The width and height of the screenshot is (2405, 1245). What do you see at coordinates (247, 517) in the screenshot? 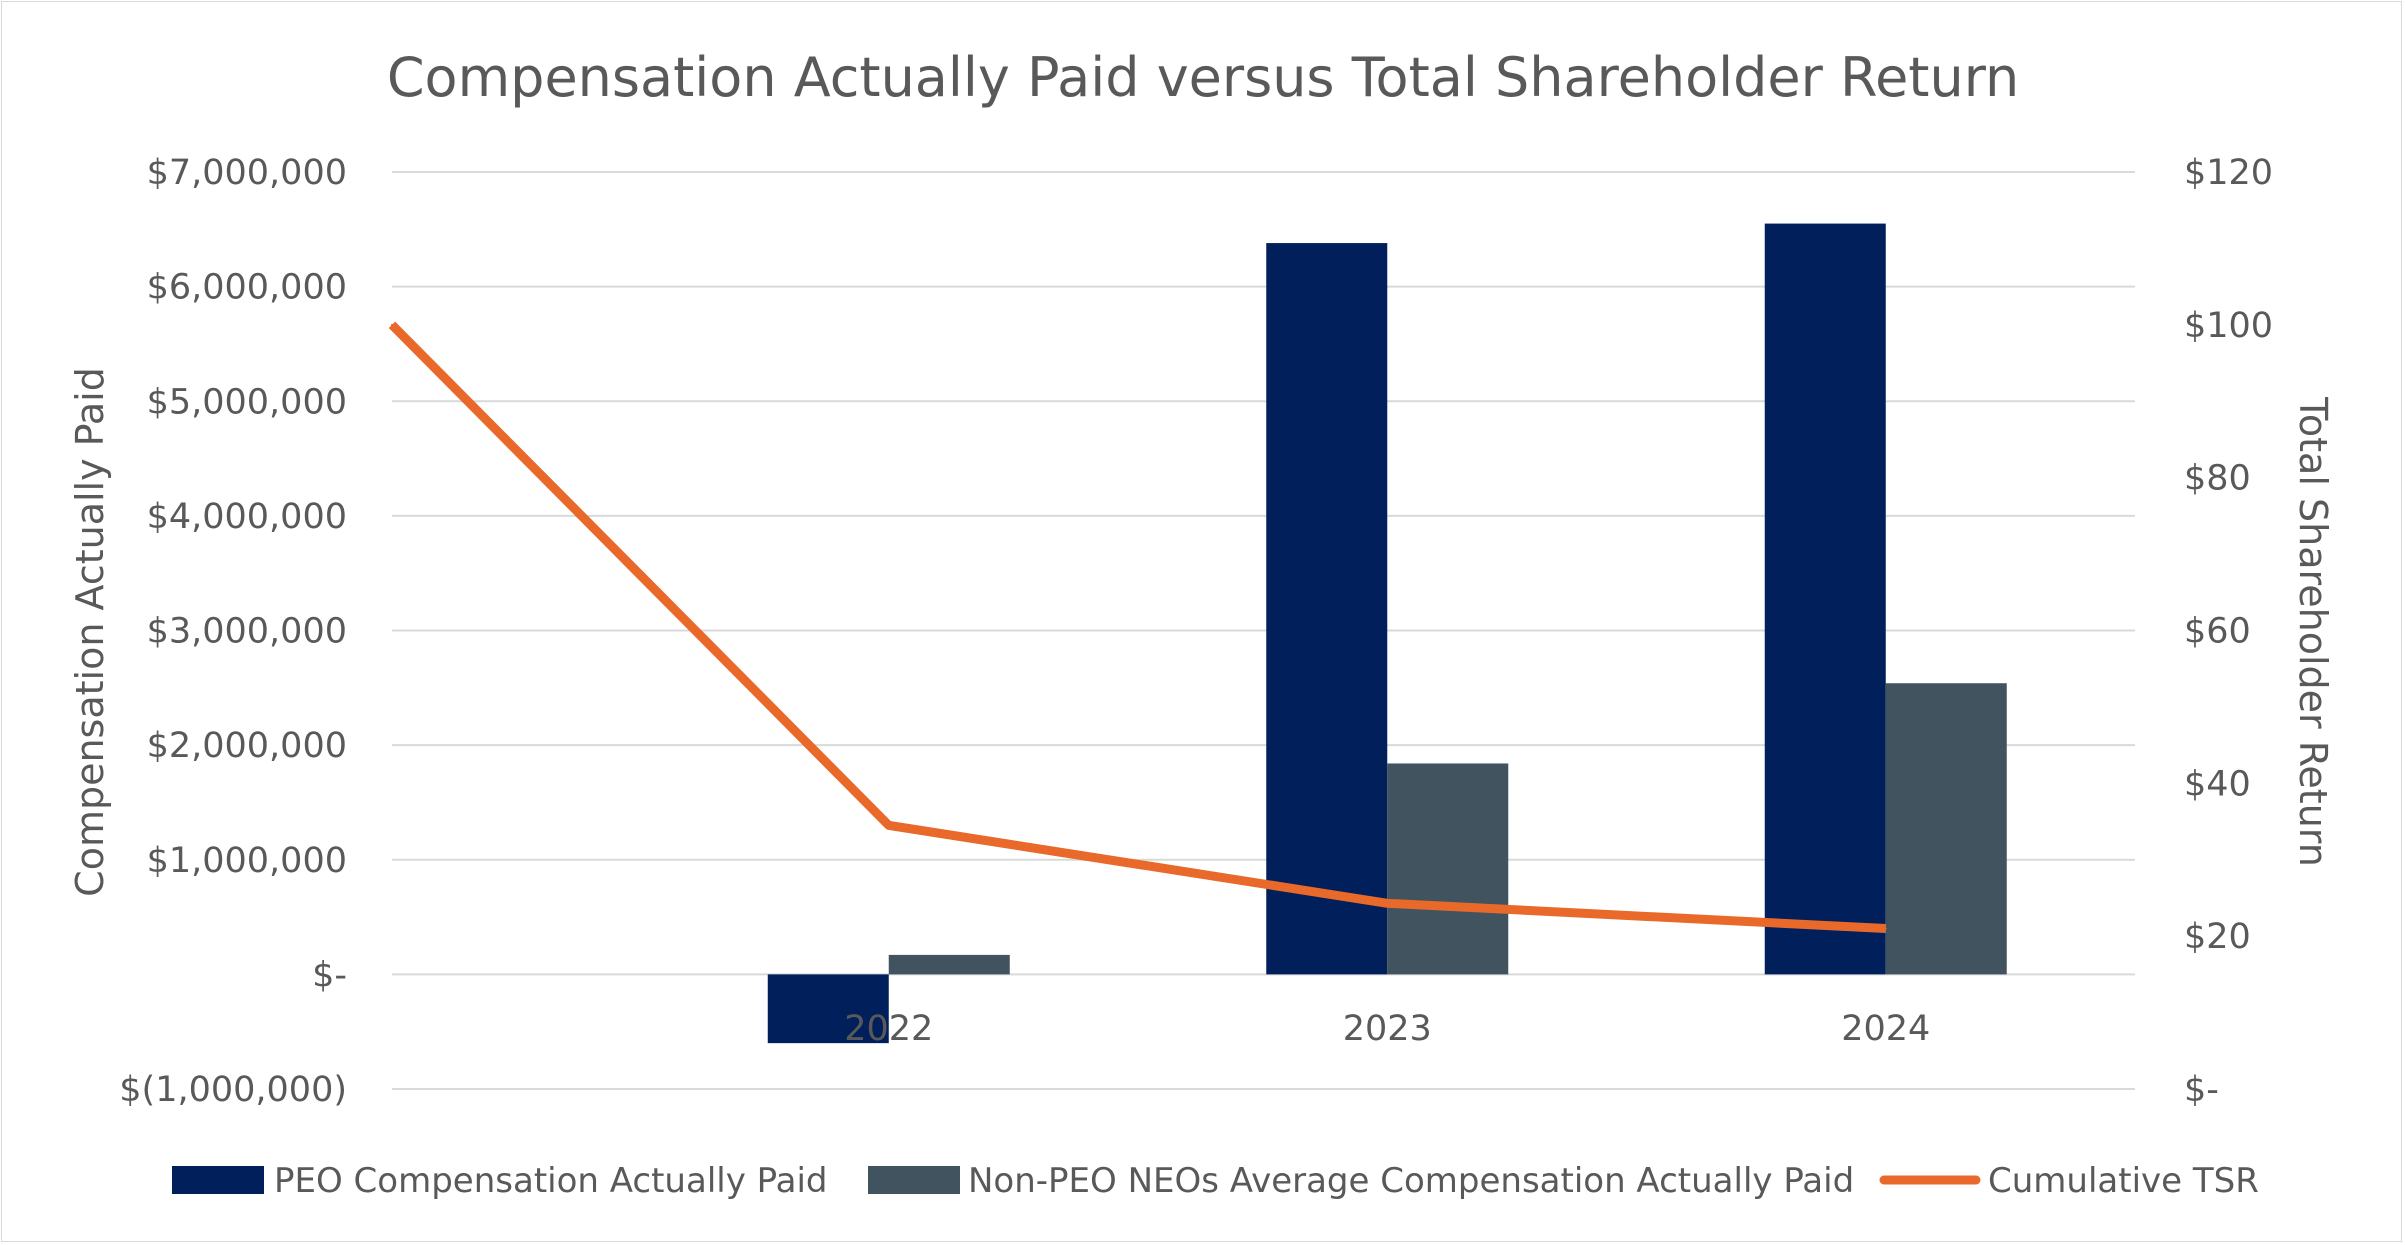
I see `y-tick-label: $4,000,000` at bounding box center [247, 517].